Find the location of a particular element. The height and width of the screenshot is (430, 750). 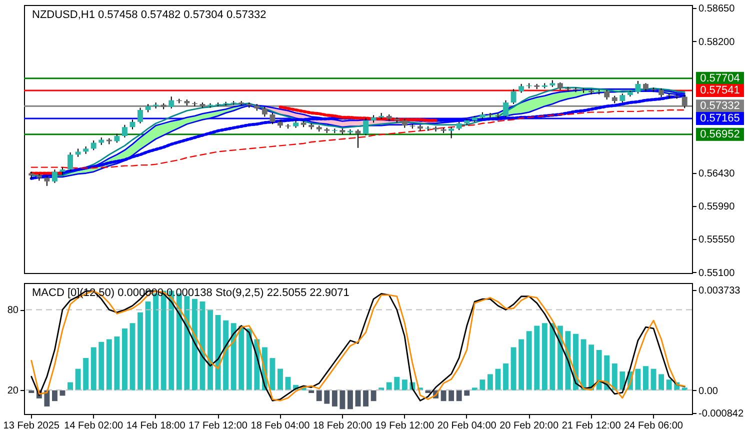

y2-tick-label: 80 is located at coordinates (13, 310).